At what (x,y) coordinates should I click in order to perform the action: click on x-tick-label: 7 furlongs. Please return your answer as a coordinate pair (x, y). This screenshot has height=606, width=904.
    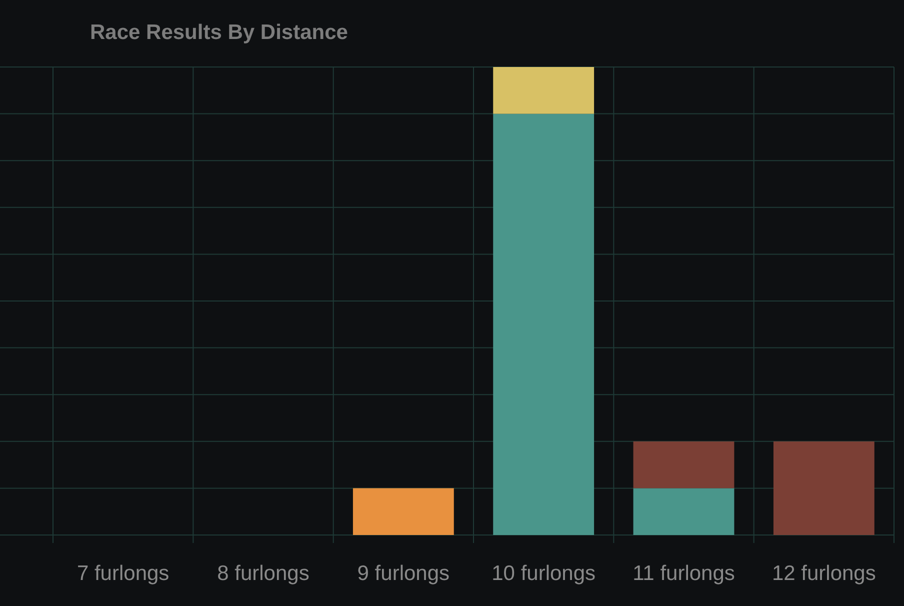
    Looking at the image, I should click on (123, 573).